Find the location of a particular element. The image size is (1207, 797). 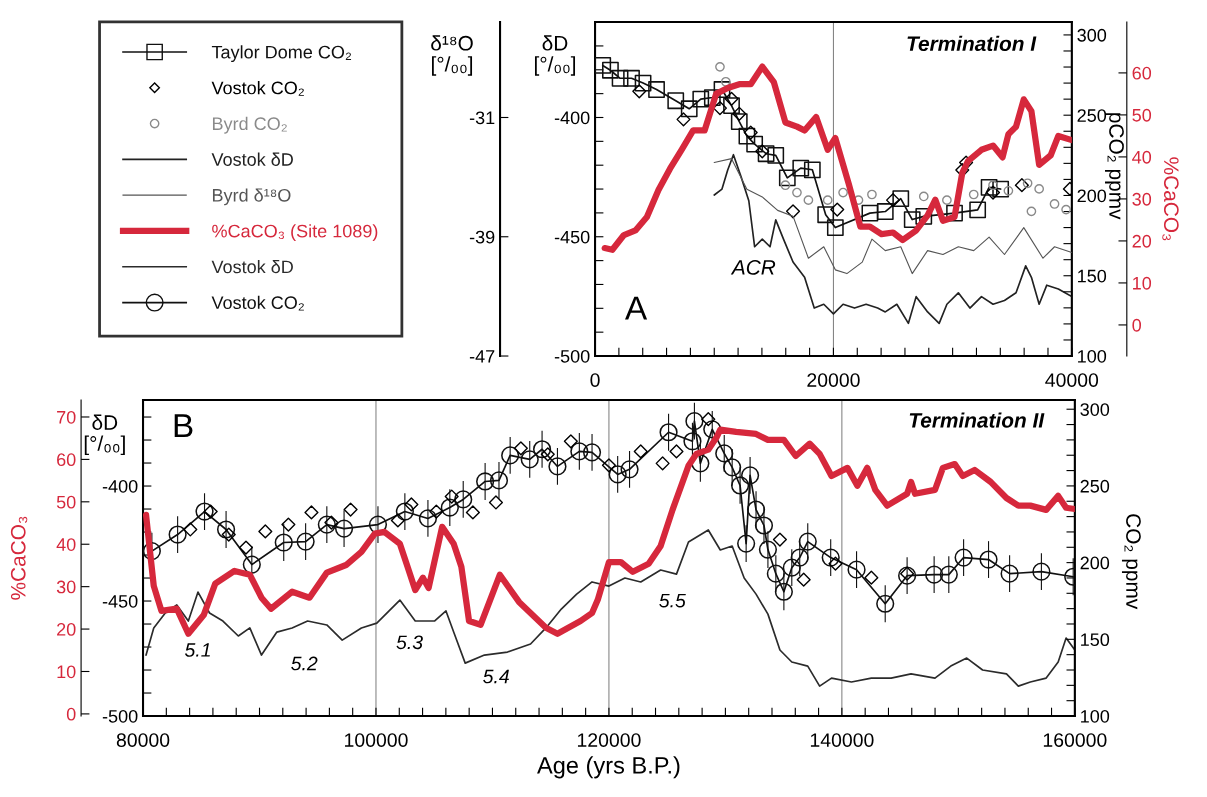

x-tick-label: 120000 is located at coordinates (609, 740).